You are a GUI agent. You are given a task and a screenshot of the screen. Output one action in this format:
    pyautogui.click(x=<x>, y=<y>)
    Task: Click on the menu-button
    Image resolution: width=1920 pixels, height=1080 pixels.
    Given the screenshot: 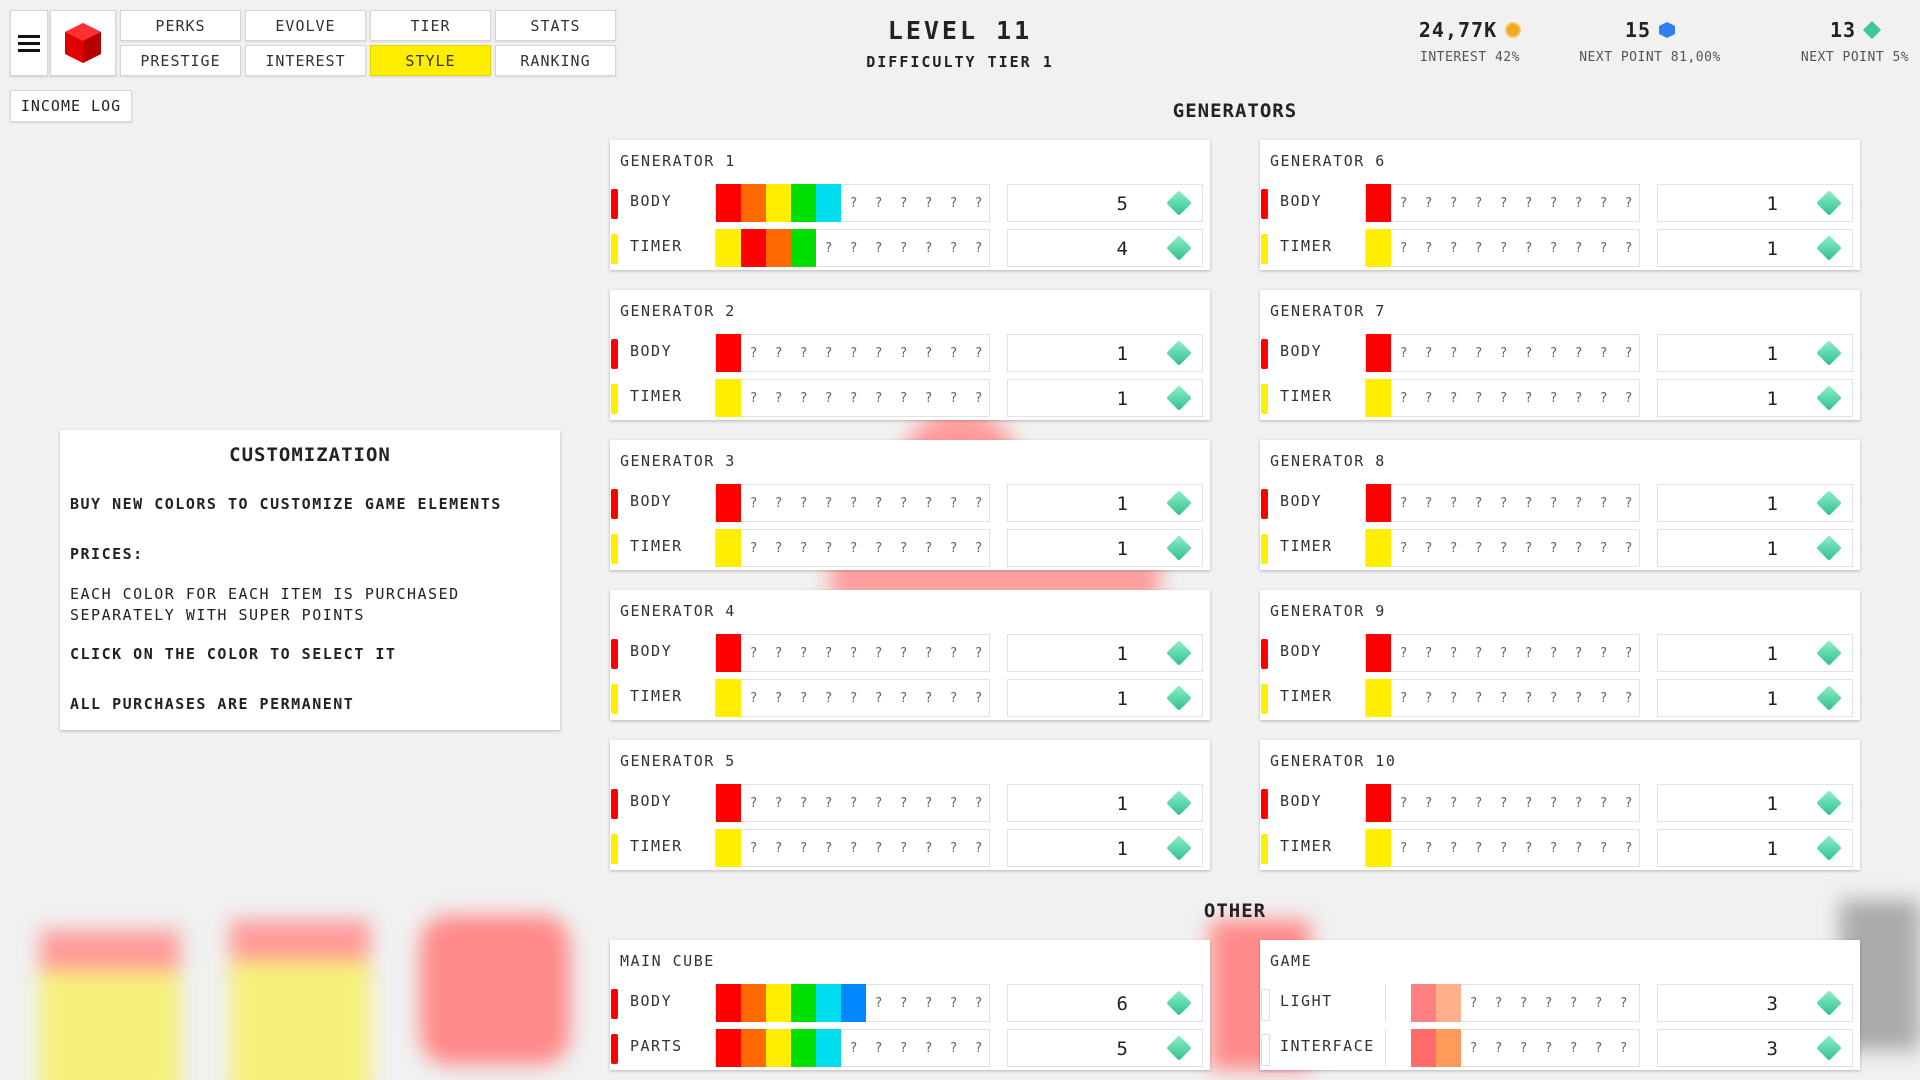 What is the action you would take?
    pyautogui.click(x=29, y=43)
    